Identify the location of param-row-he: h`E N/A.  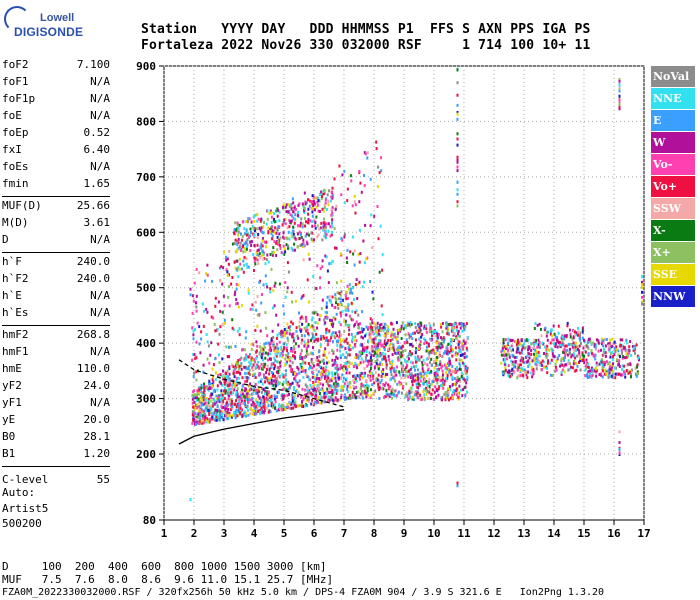
(56, 297).